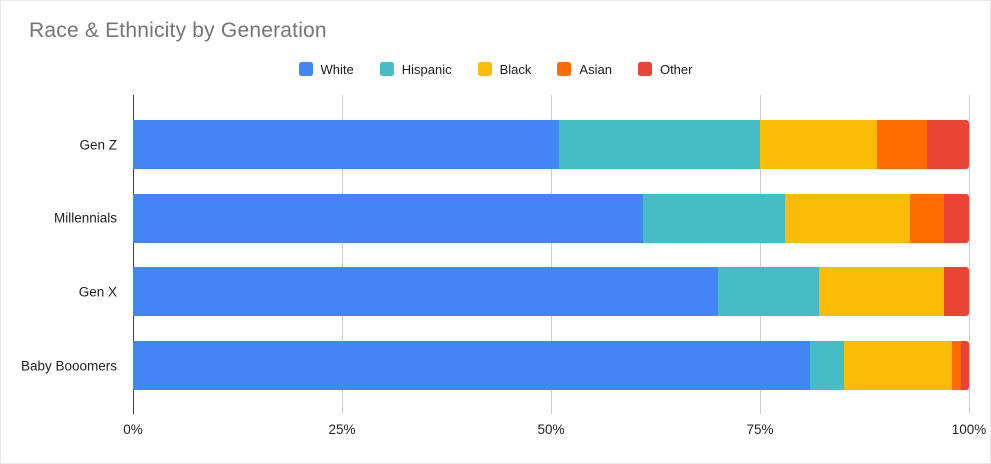  I want to click on bar-segment-baby-booomers-other, so click(964, 365).